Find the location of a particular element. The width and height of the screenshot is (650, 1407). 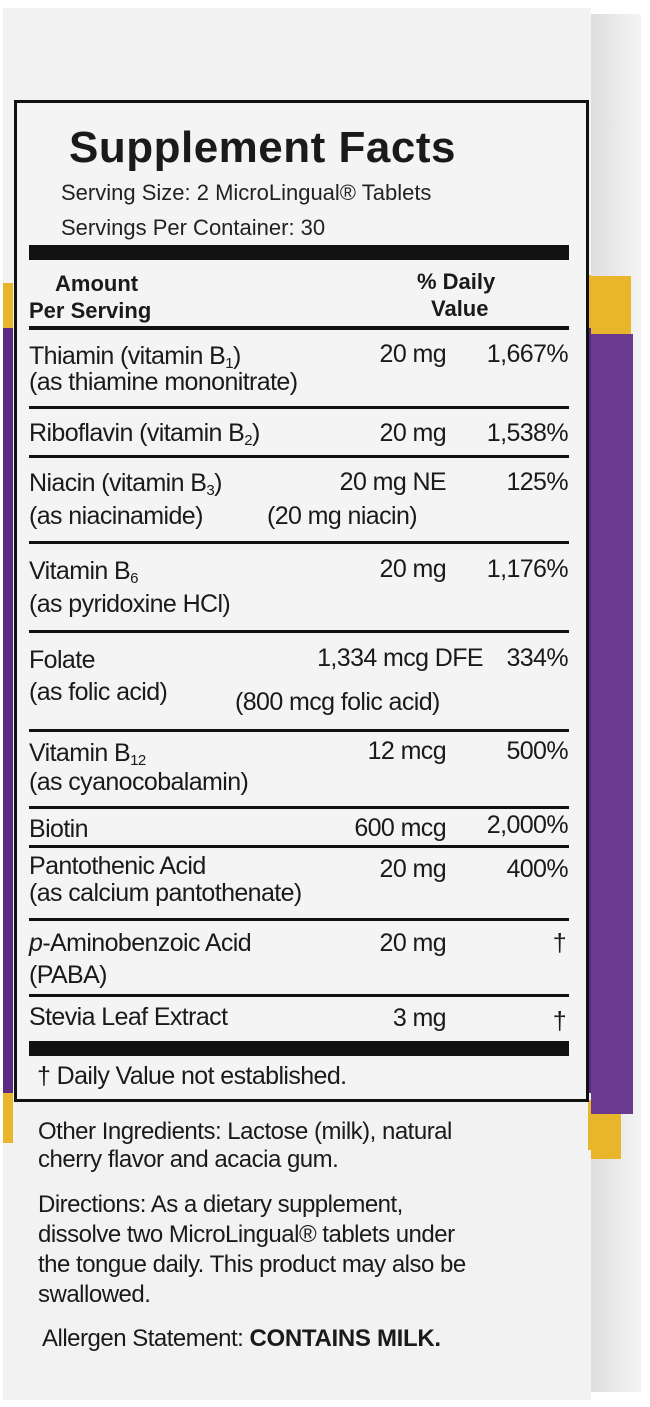

nutrient-amount-detail: (800 mcg folic acid) is located at coordinates (337, 702).